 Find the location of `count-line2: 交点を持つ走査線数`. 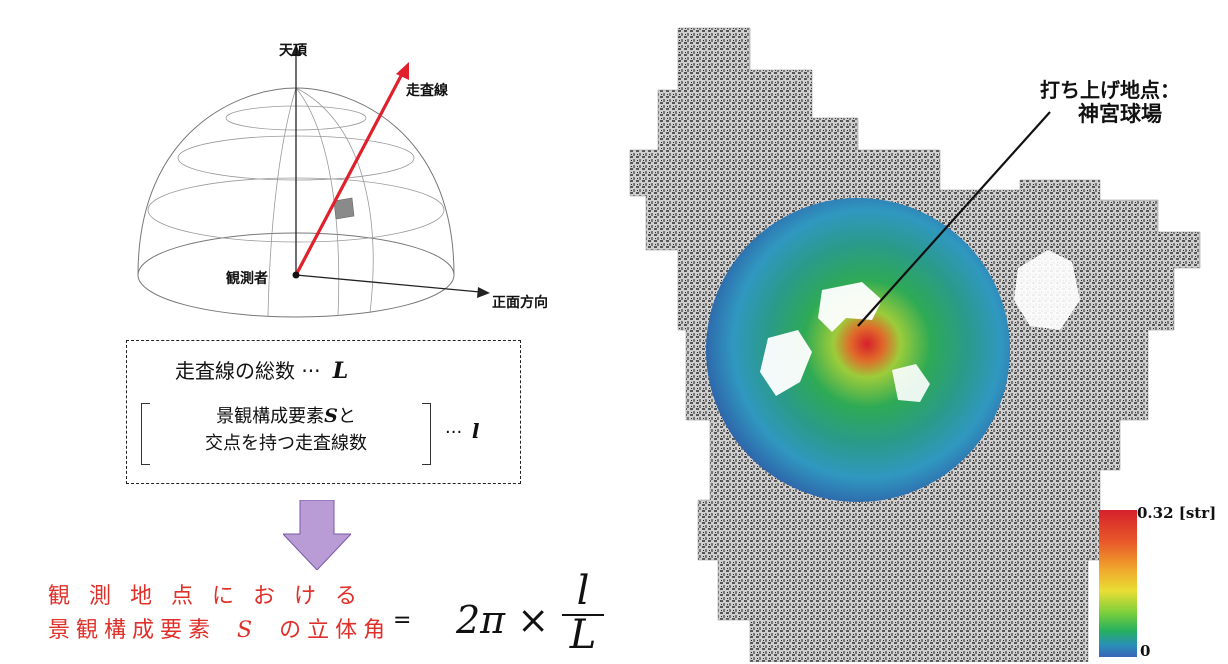

count-line2: 交点を持つ走査線数 is located at coordinates (286, 443).